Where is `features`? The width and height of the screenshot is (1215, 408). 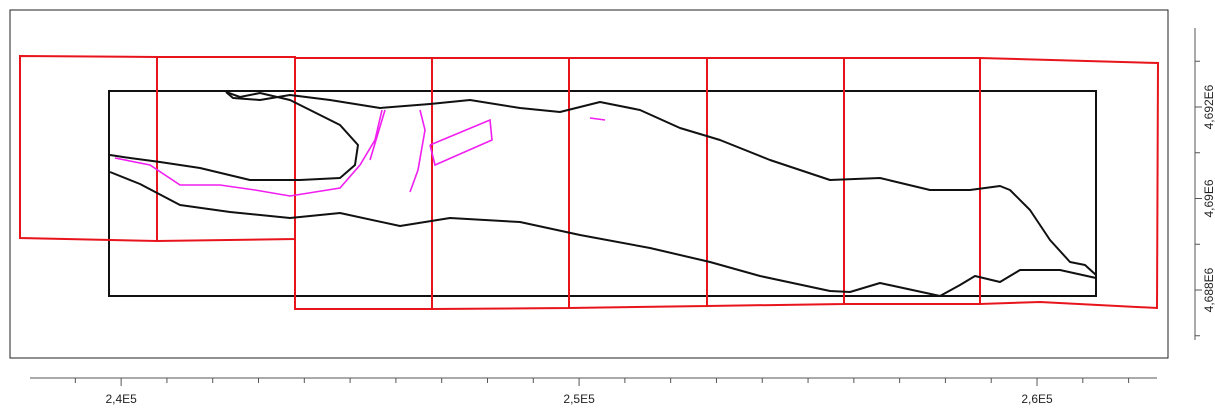 features is located at coordinates (360, 153).